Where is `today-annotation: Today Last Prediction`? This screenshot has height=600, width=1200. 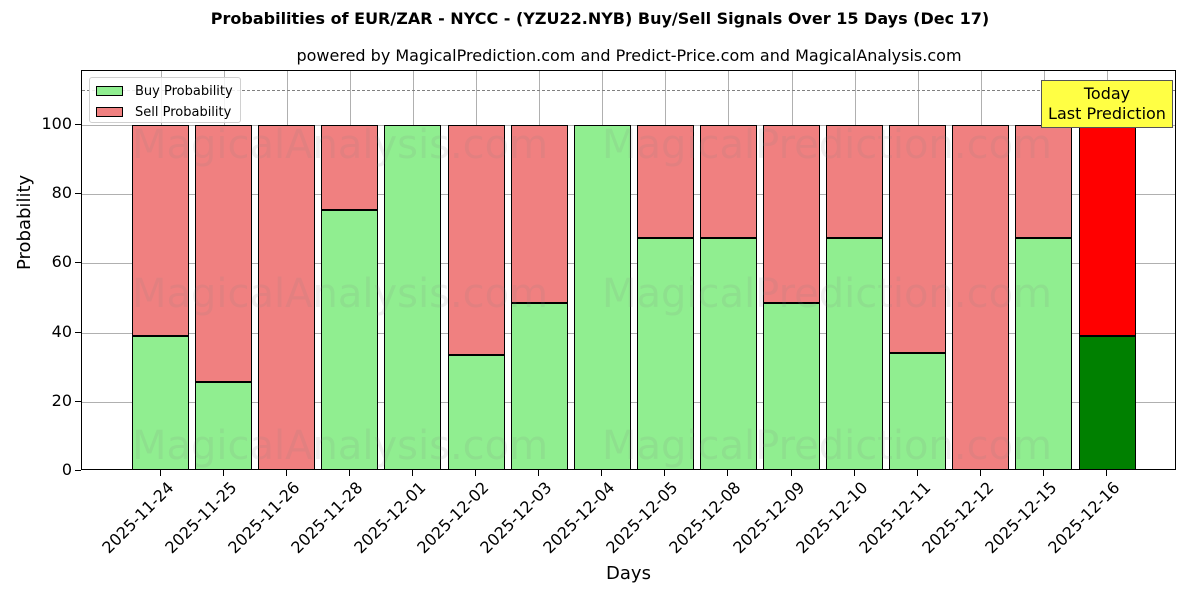
today-annotation: Today Last Prediction is located at coordinates (1107, 104).